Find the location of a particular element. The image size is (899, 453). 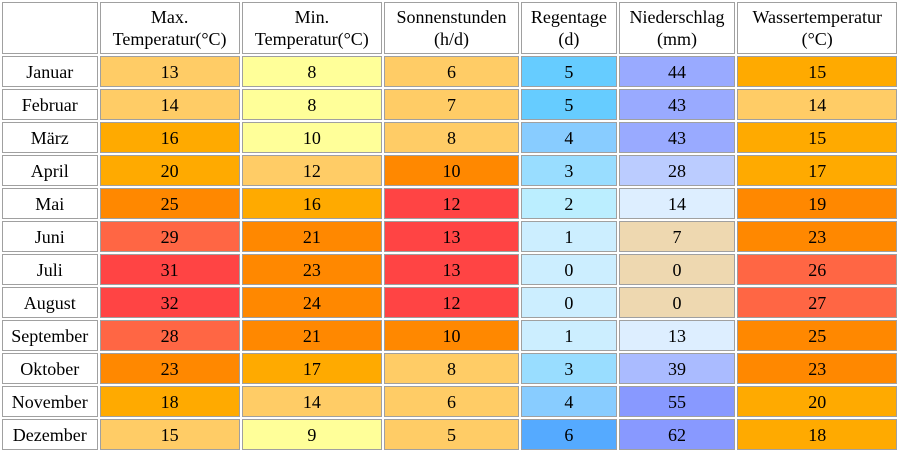

precipitation-cell: 14 is located at coordinates (677, 203).